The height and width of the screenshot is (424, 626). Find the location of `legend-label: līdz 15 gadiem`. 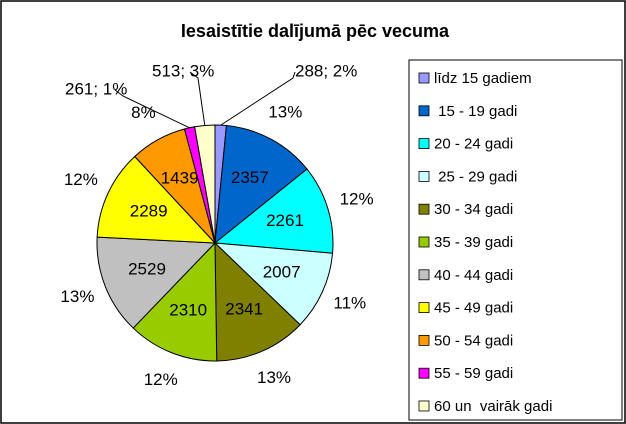

legend-label: līdz 15 gadiem is located at coordinates (483, 78).